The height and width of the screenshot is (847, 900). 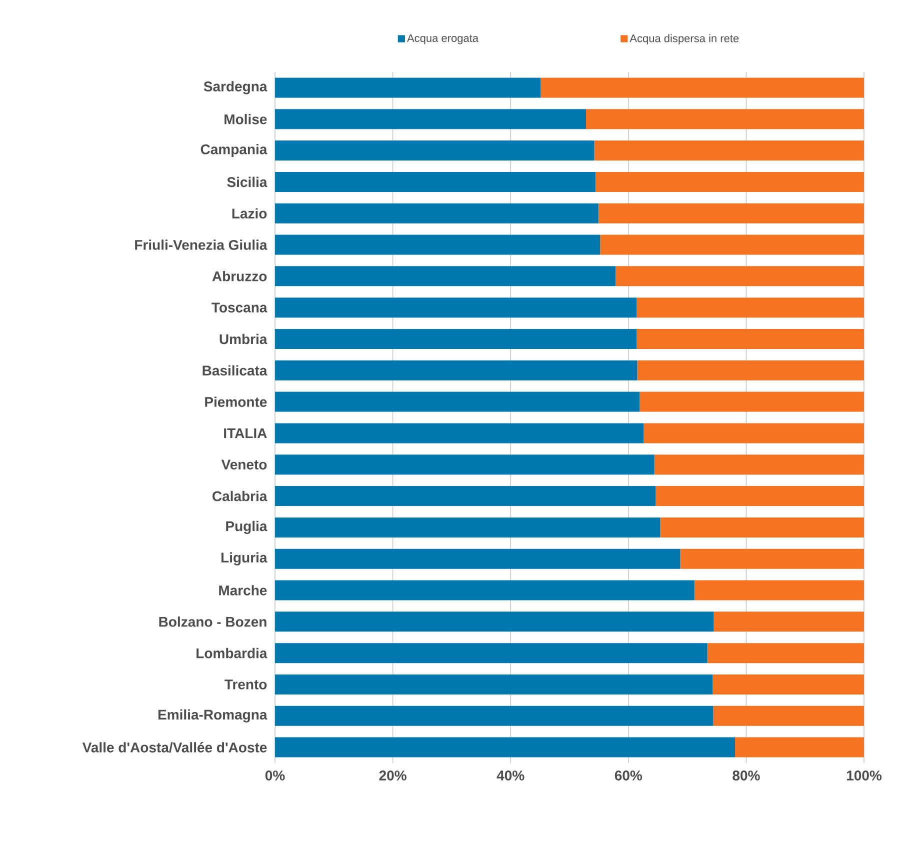 What do you see at coordinates (247, 527) in the screenshot?
I see `y-tick-label: Puglia` at bounding box center [247, 527].